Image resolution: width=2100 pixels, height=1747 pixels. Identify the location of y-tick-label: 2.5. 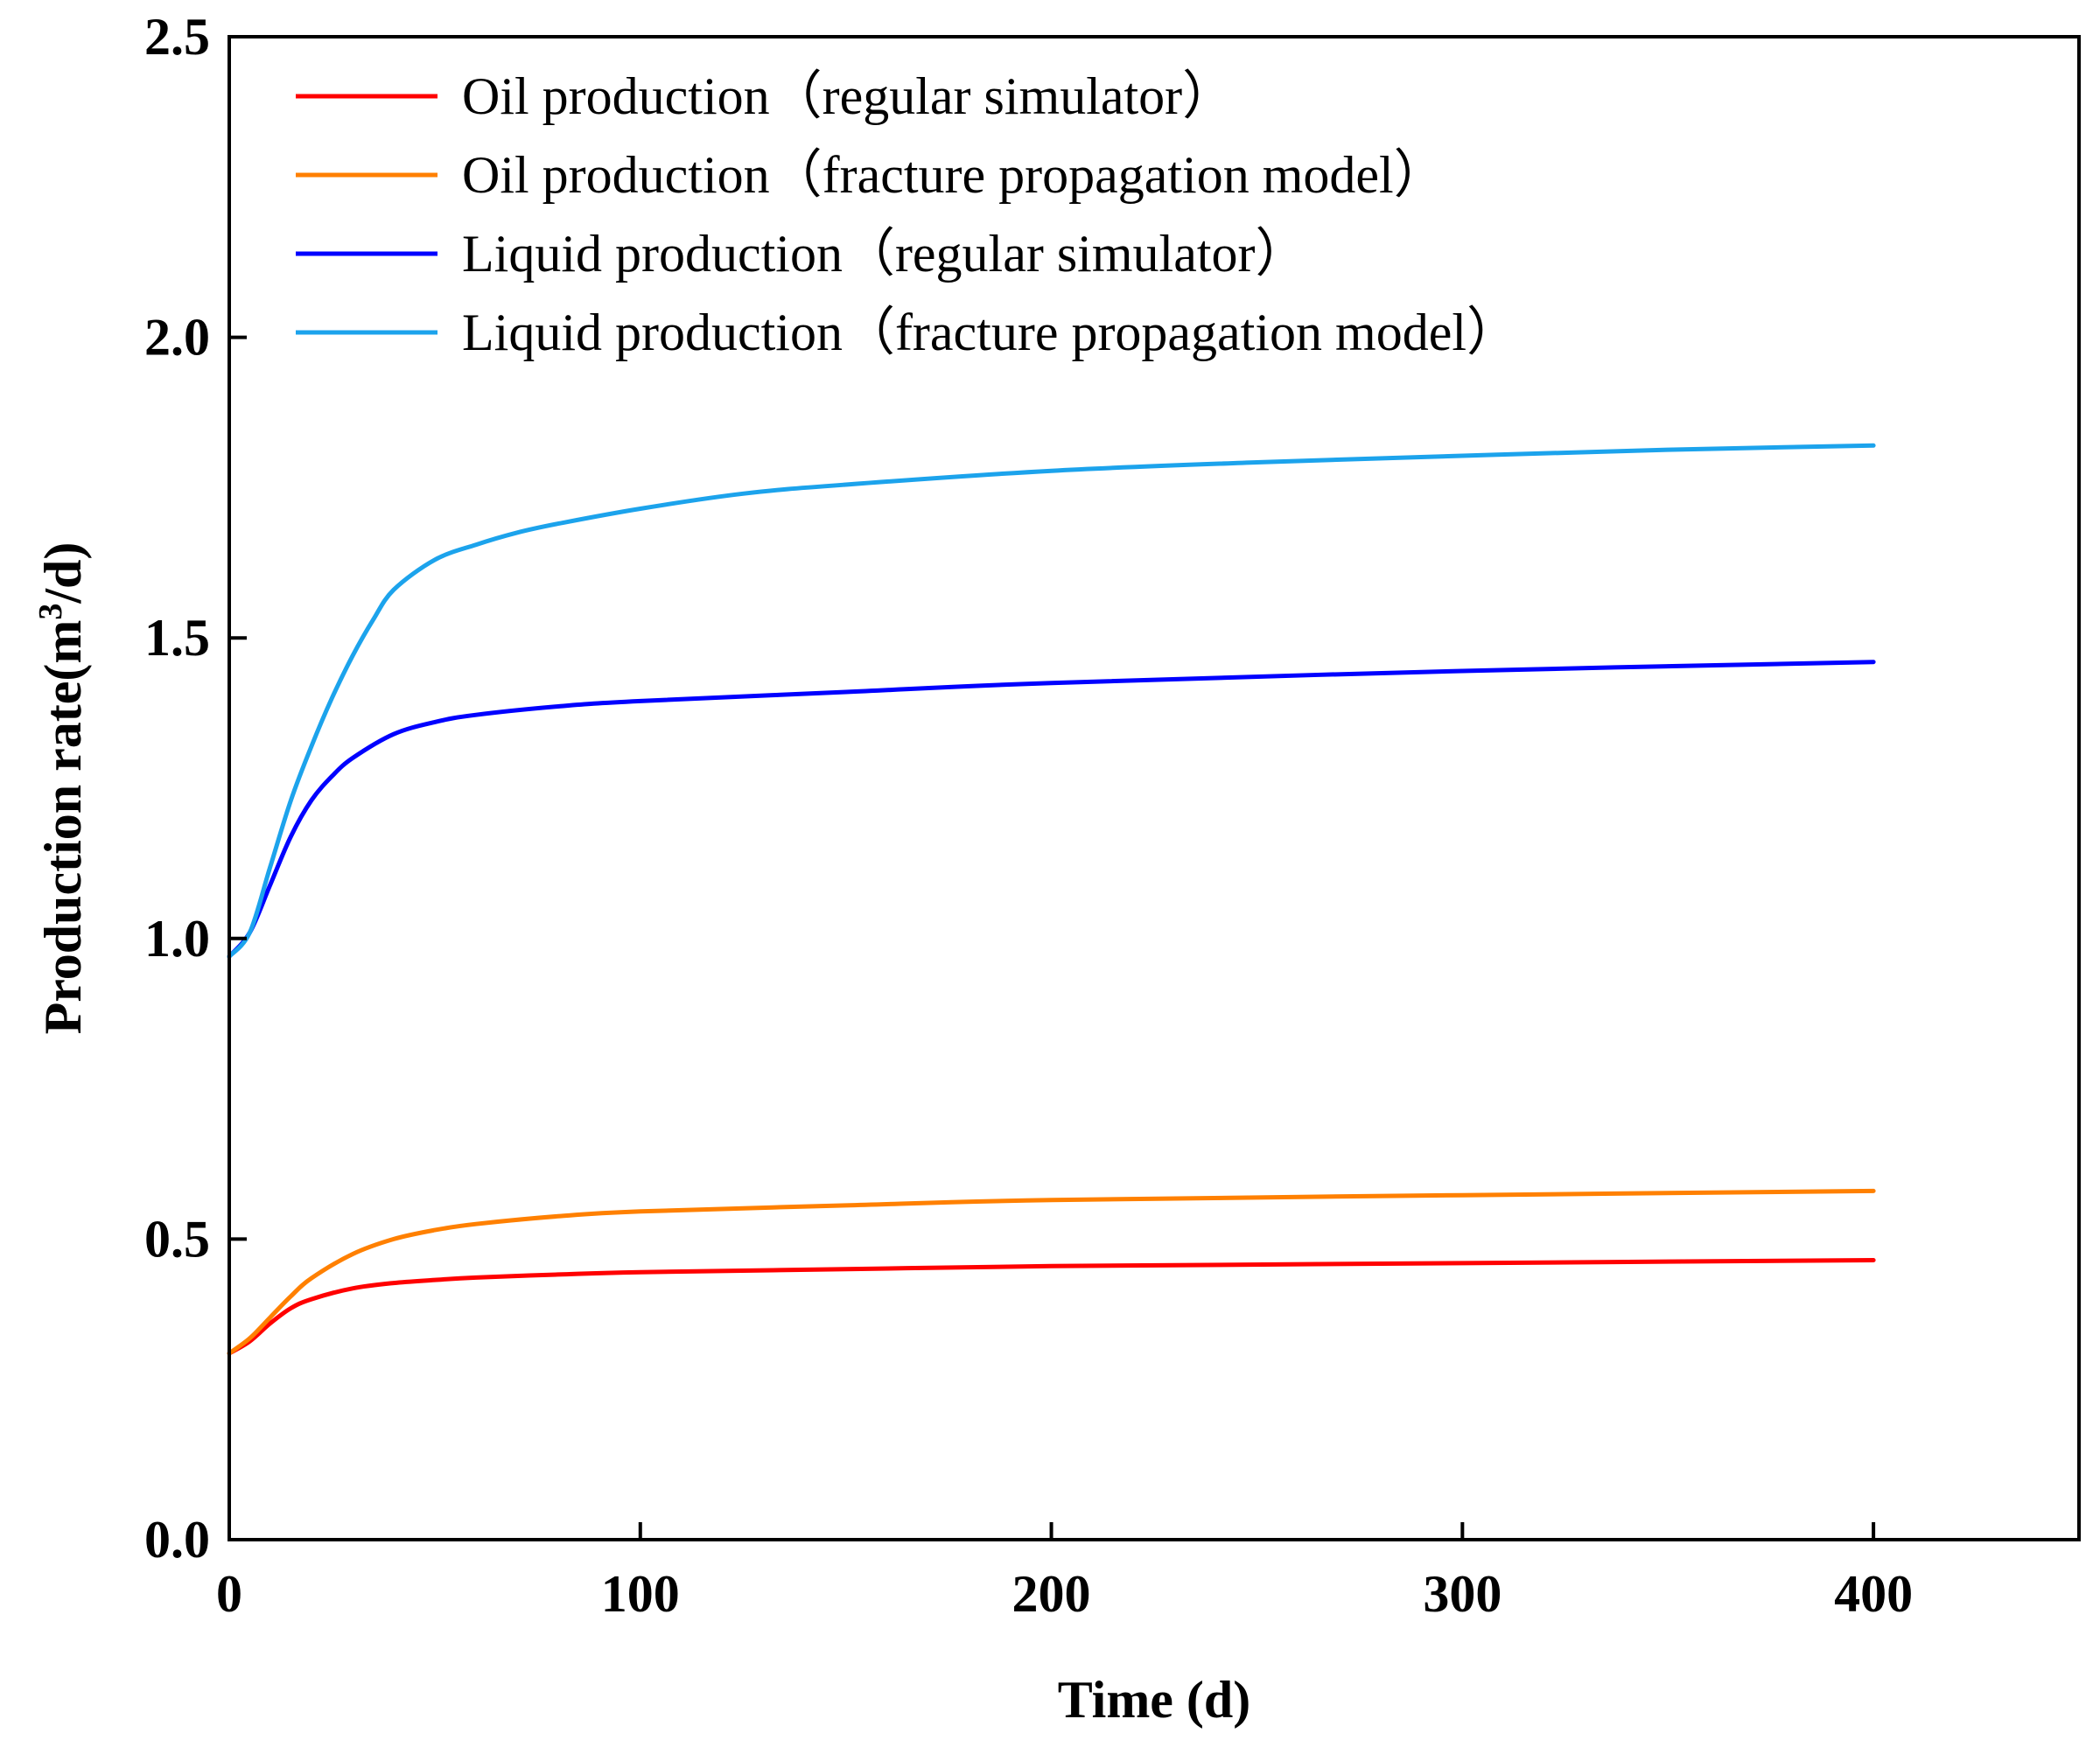
(177, 37).